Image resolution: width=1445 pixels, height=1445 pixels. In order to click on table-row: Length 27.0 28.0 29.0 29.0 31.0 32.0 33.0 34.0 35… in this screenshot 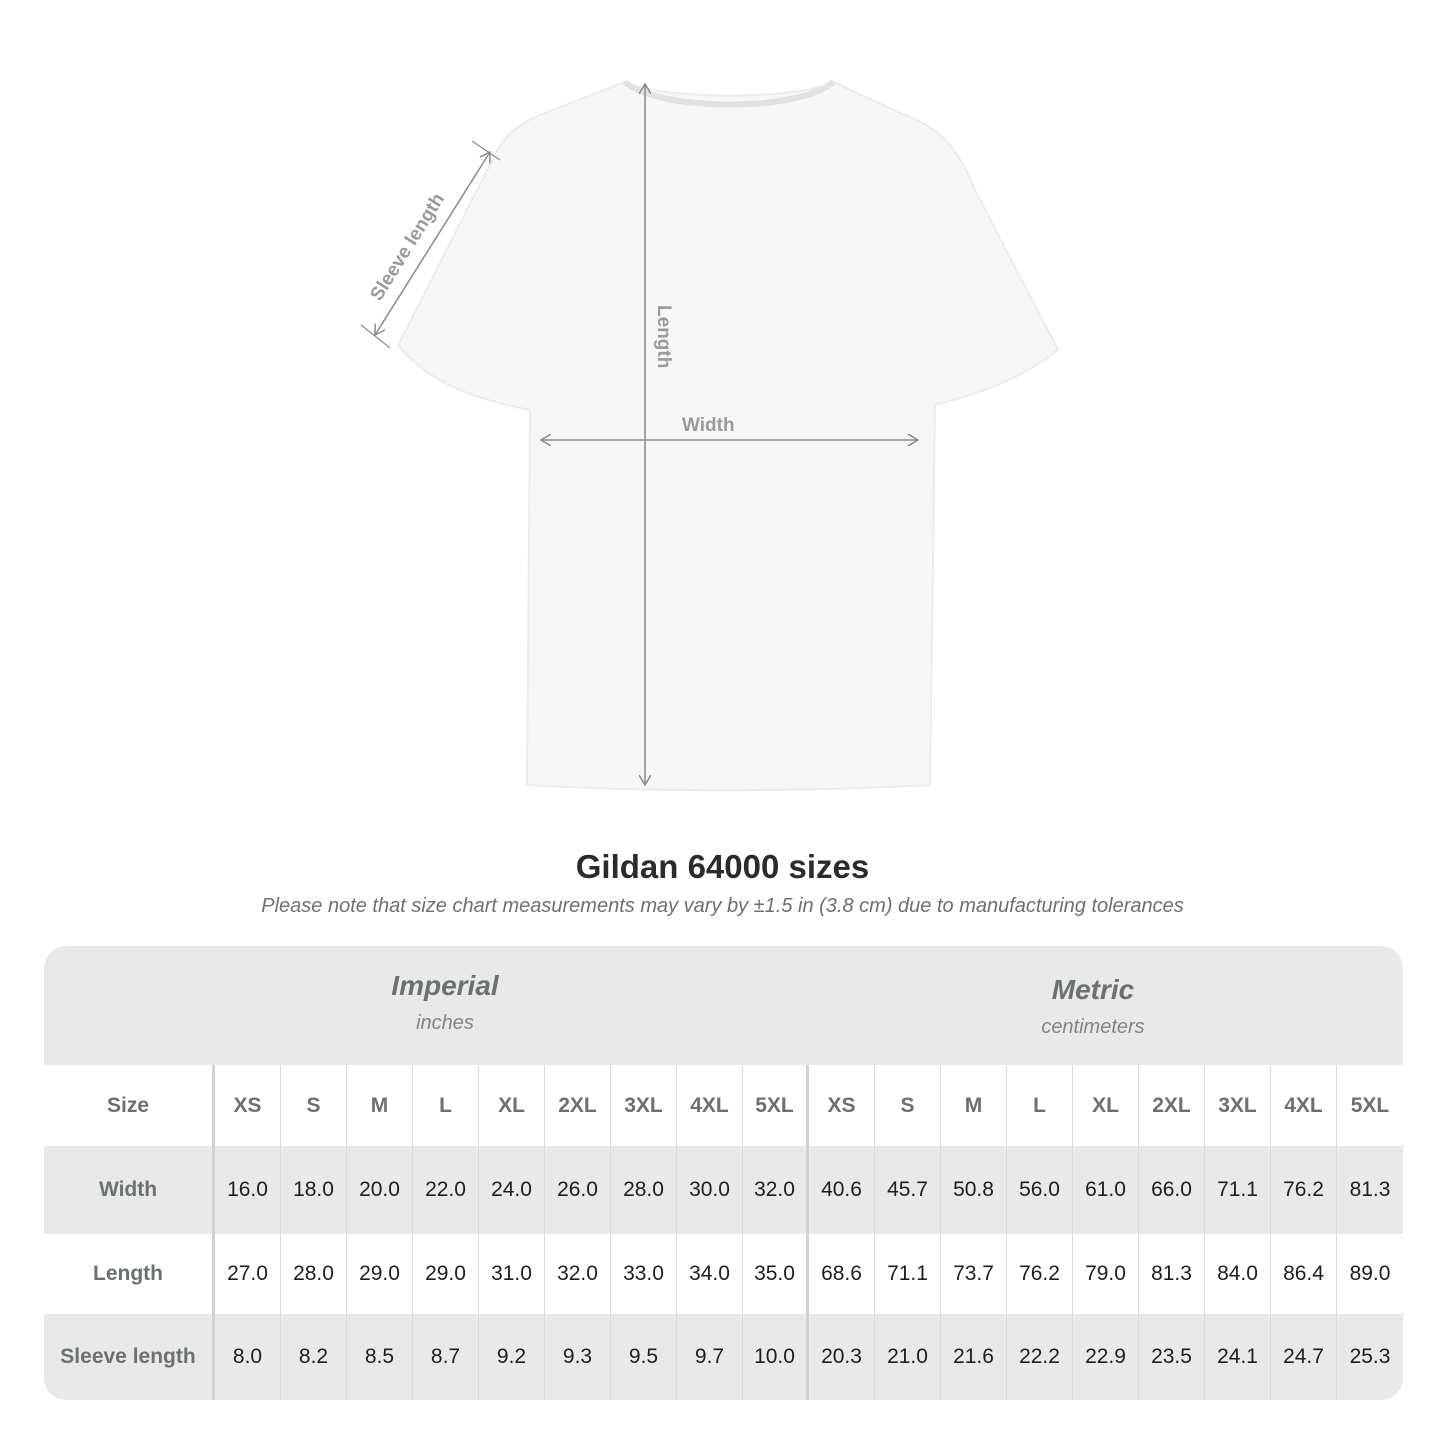, I will do `click(723, 1274)`.